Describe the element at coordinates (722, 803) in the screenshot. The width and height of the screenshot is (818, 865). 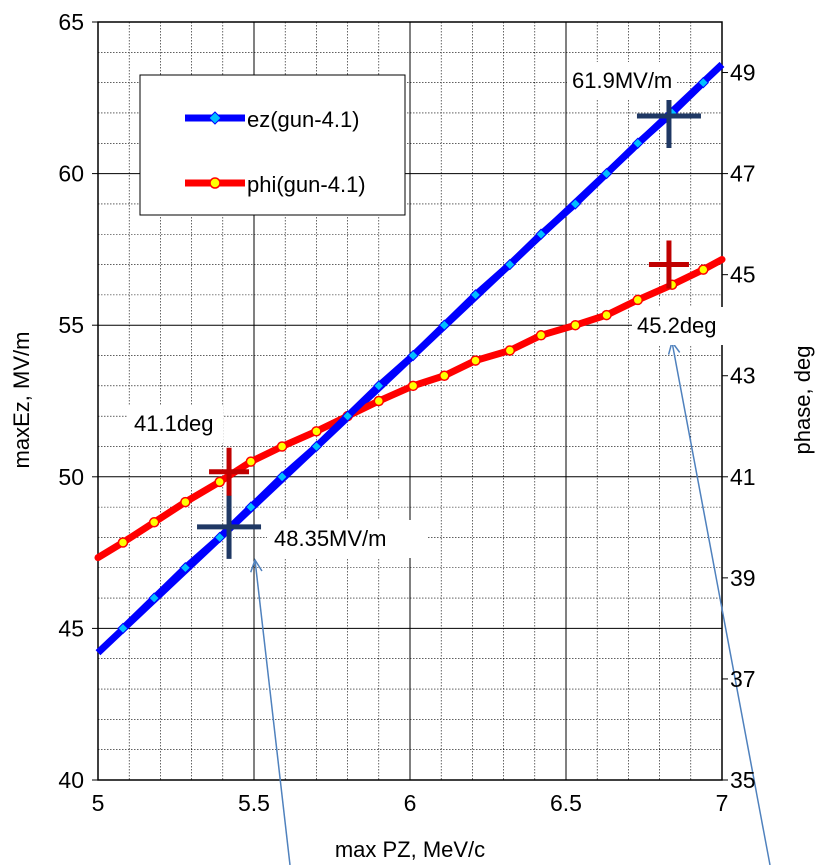
I see `x-tick-label: 7` at that location.